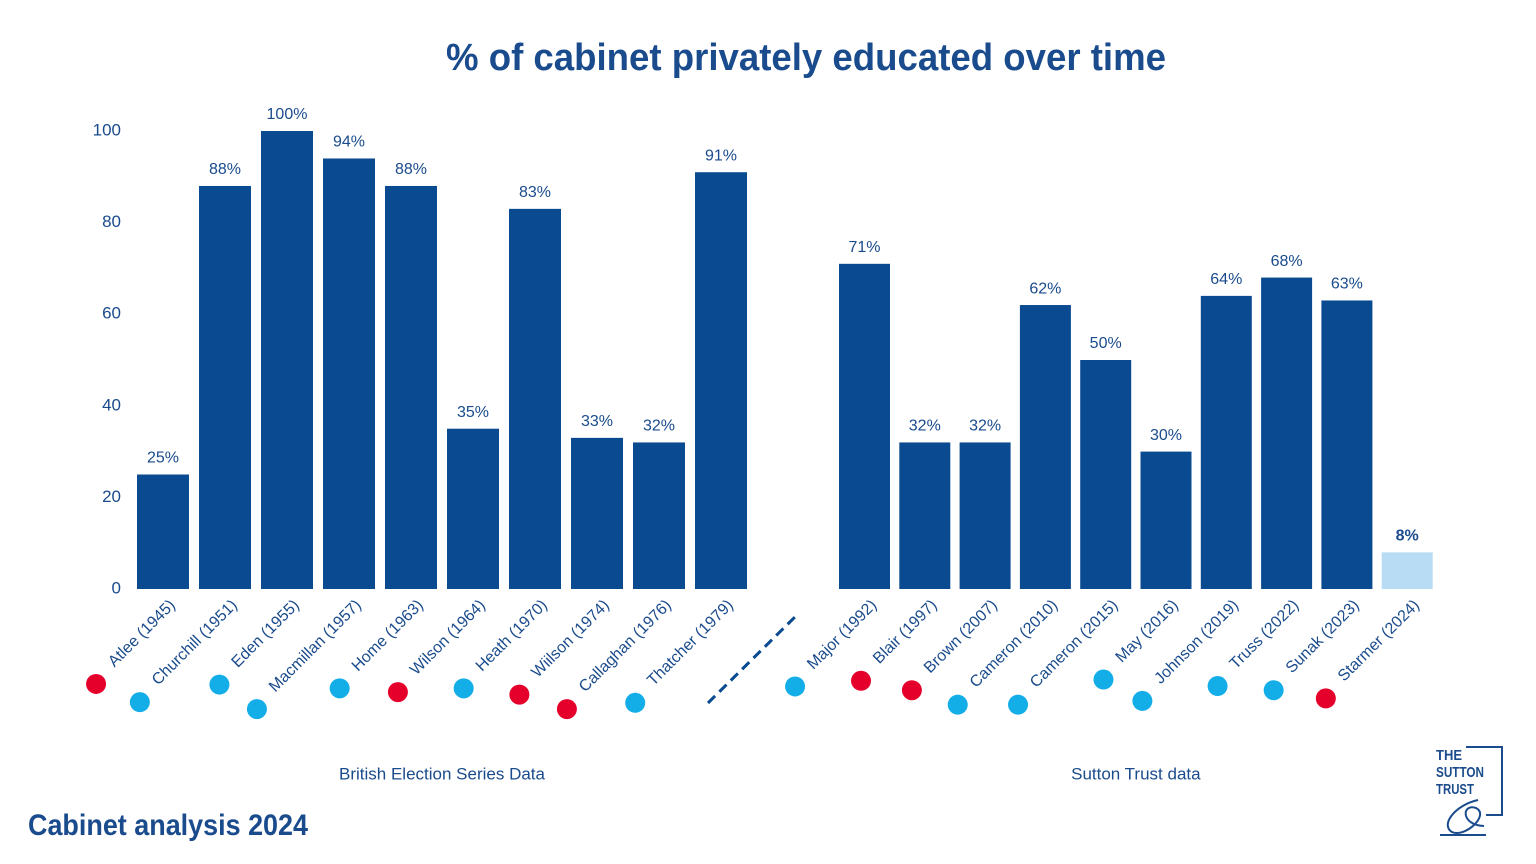 The width and height of the screenshot is (1536, 864). Describe the element at coordinates (163, 458) in the screenshot. I see `value-label: 25%` at that location.